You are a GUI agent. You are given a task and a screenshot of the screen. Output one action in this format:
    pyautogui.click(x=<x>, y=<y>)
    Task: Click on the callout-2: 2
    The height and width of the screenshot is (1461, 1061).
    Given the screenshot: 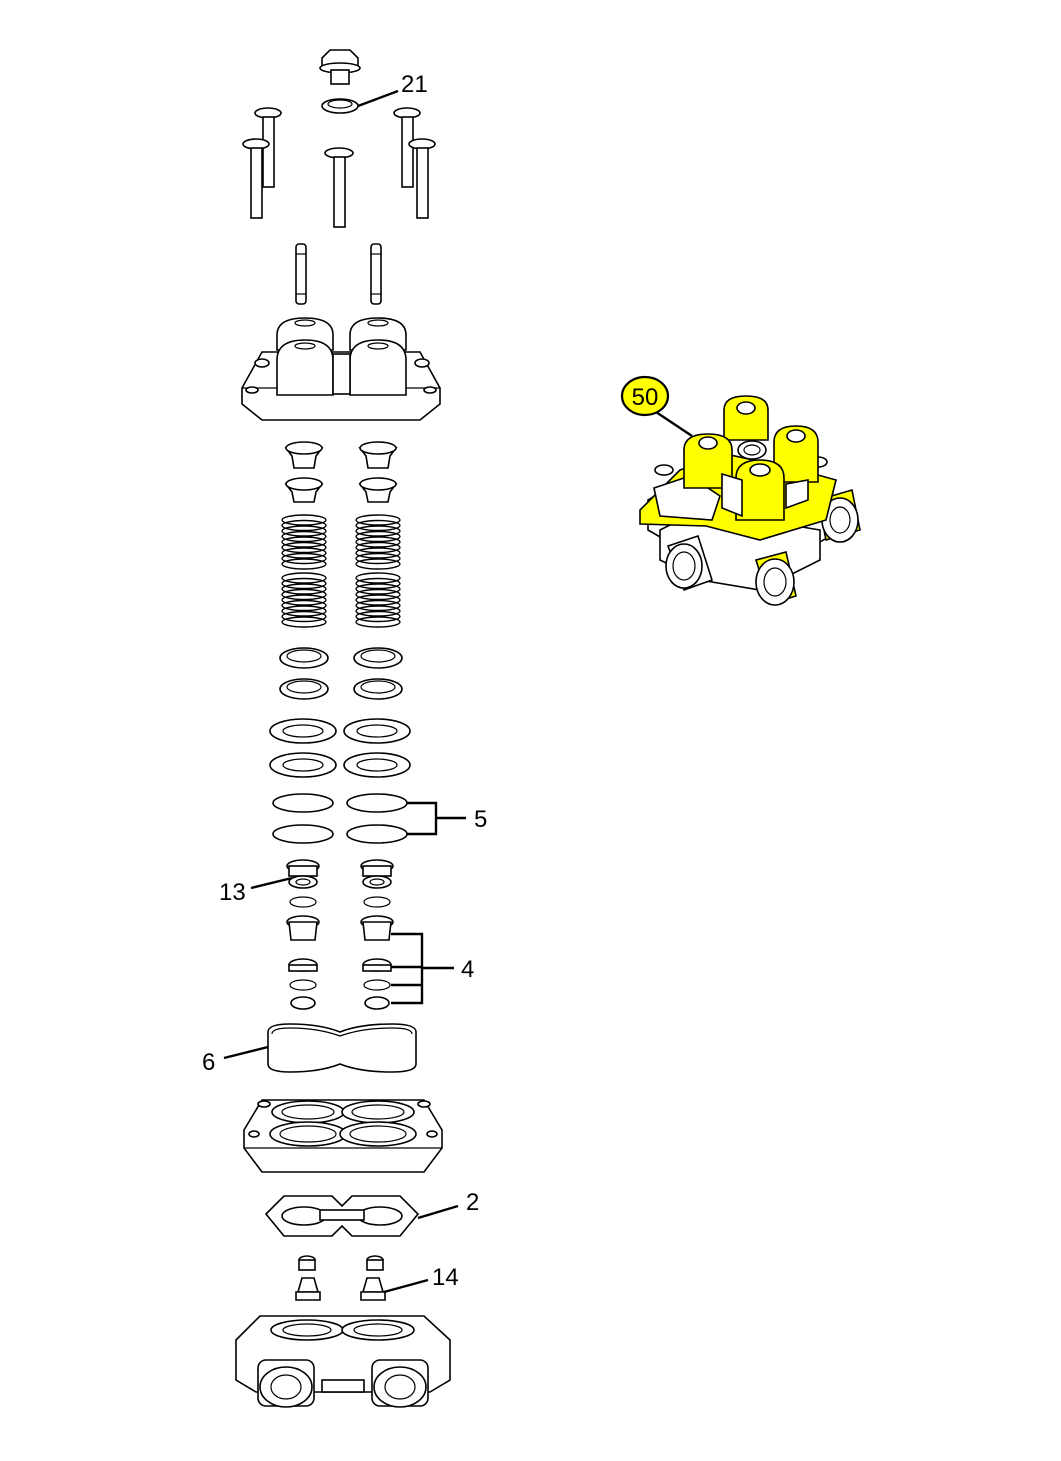 What is the action you would take?
    pyautogui.click(x=472, y=1202)
    